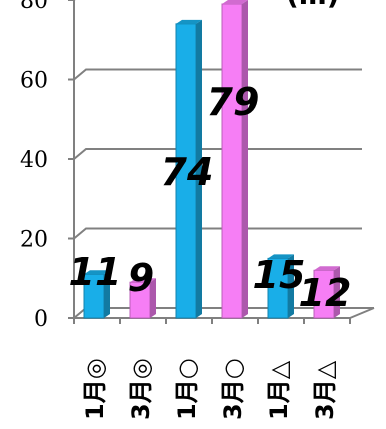 The width and height of the screenshot is (386, 429). What do you see at coordinates (34, 81) in the screenshot?
I see `y-tick-label-60: 60` at bounding box center [34, 81].